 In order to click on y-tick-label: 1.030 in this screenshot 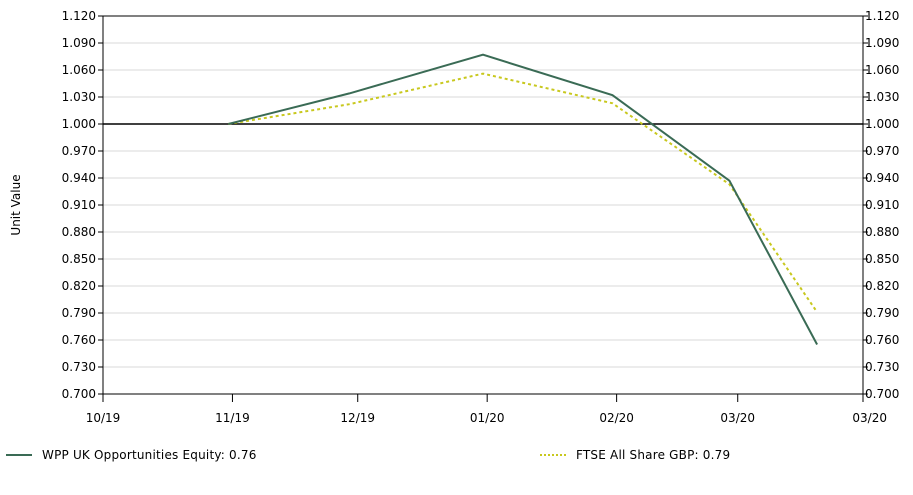, I will do `click(79, 97)`.